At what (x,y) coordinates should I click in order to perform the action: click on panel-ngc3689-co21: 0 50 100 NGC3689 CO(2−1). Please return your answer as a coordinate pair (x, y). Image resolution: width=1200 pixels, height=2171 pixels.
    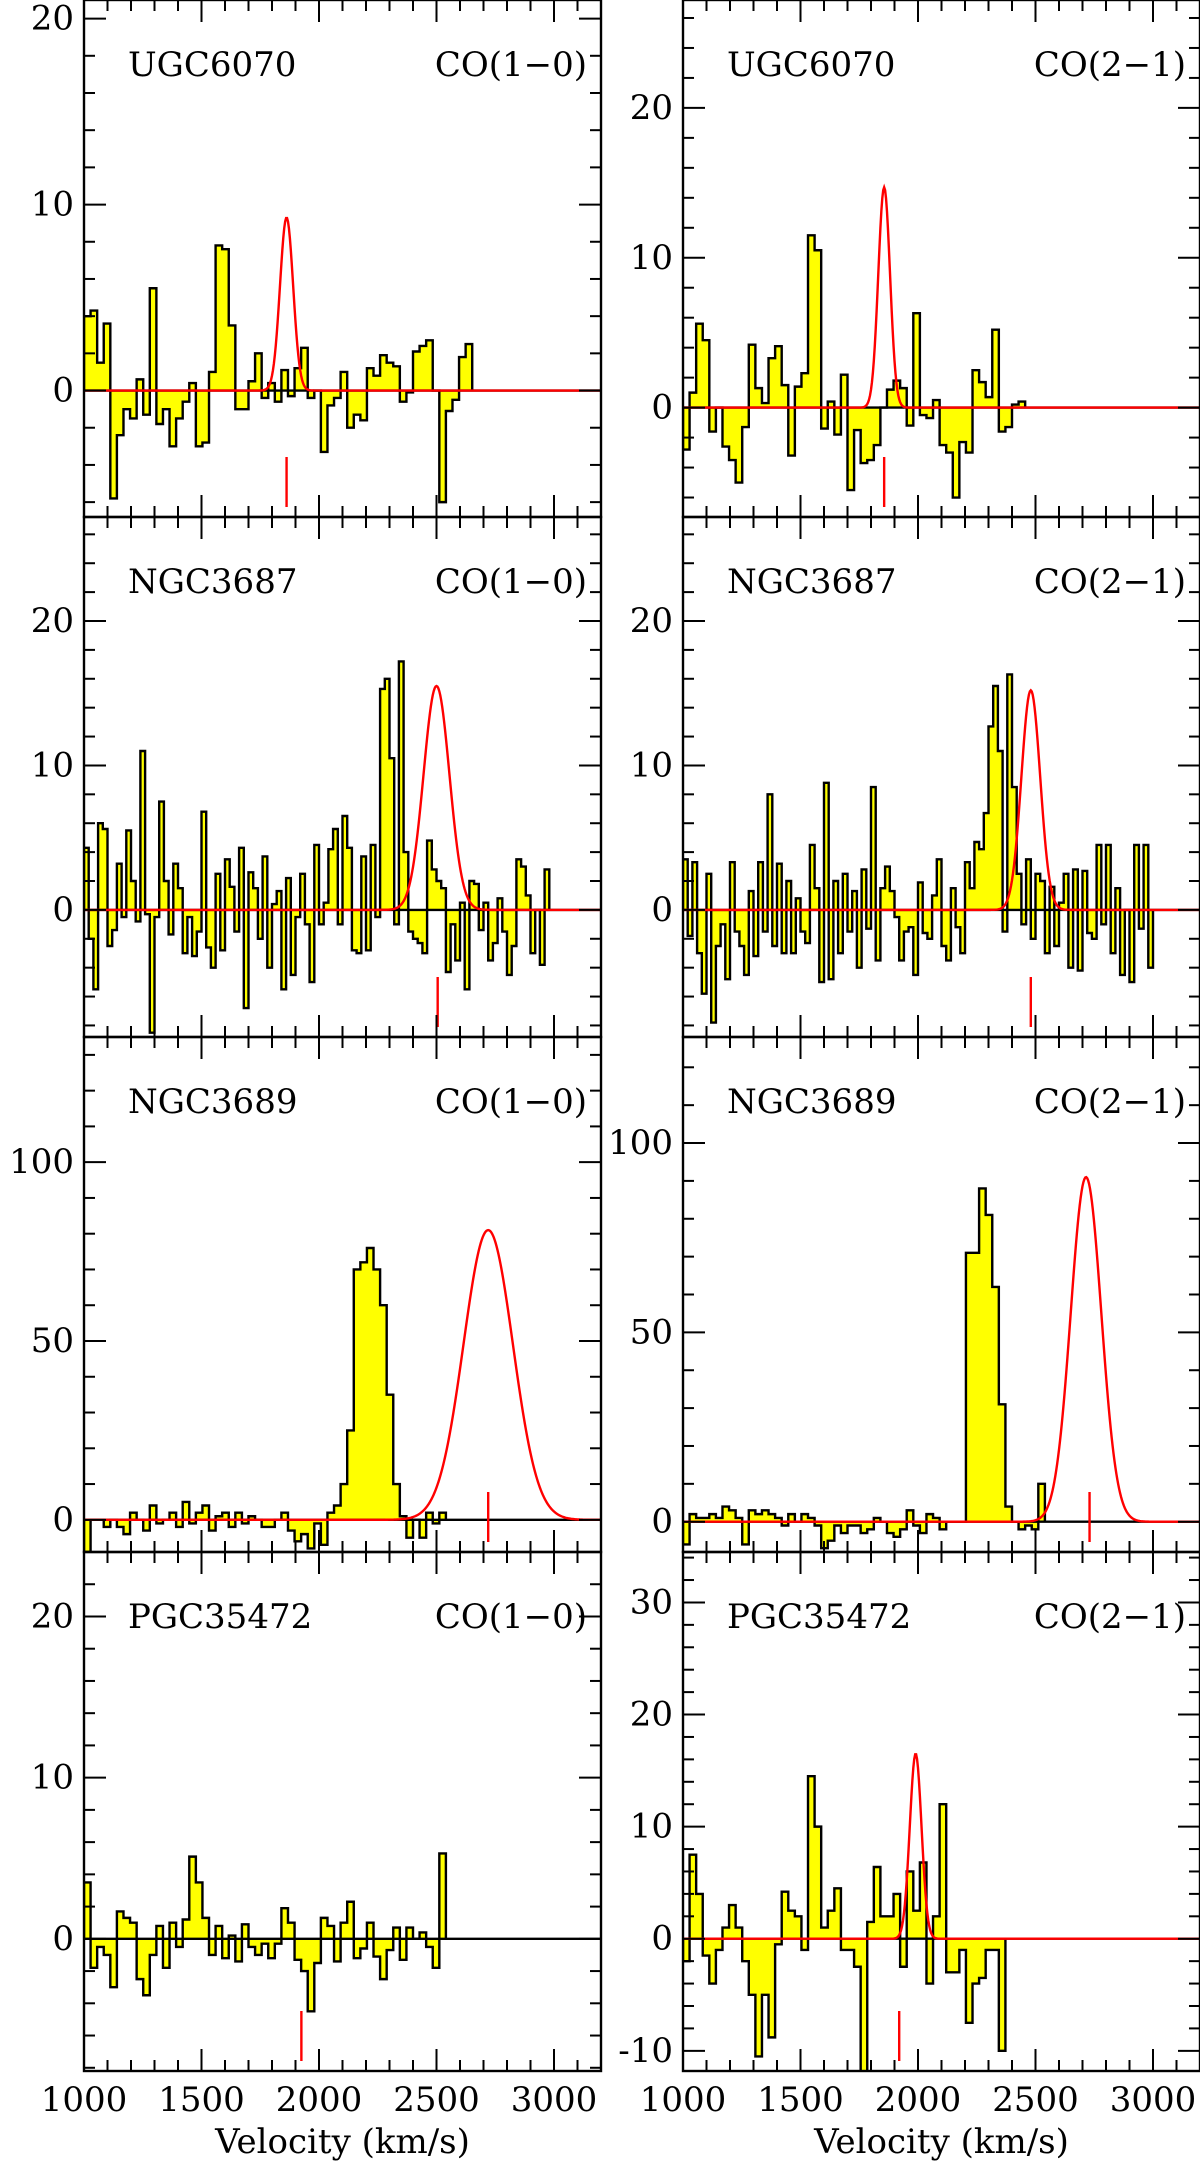
    Looking at the image, I should click on (904, 1294).